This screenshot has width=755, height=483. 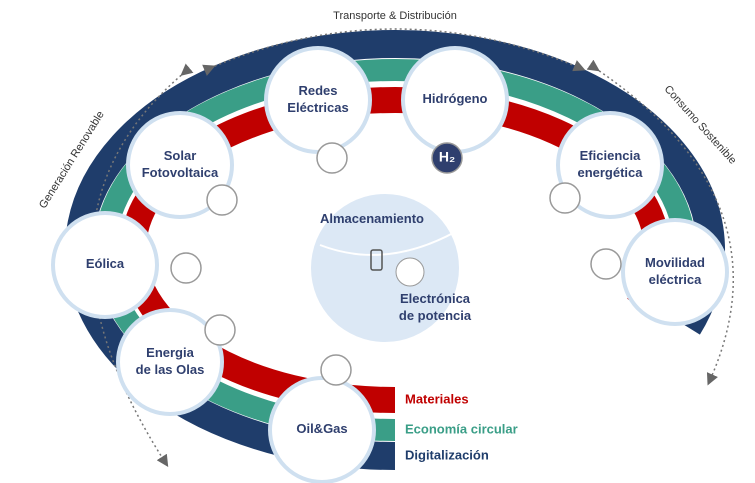 I want to click on legend-label: Materiales, so click(x=437, y=398).